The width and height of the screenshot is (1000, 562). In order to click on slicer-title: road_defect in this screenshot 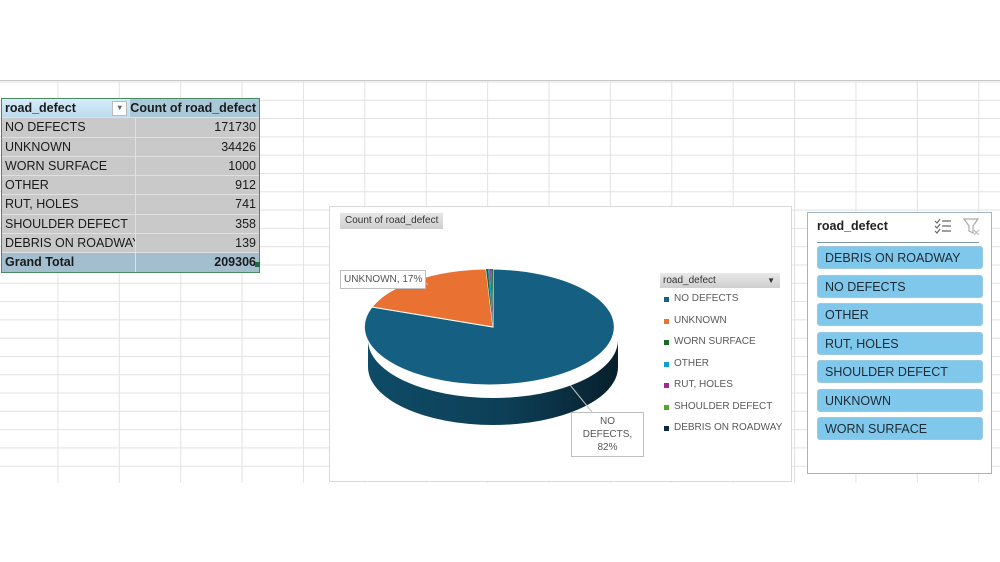, I will do `click(852, 226)`.